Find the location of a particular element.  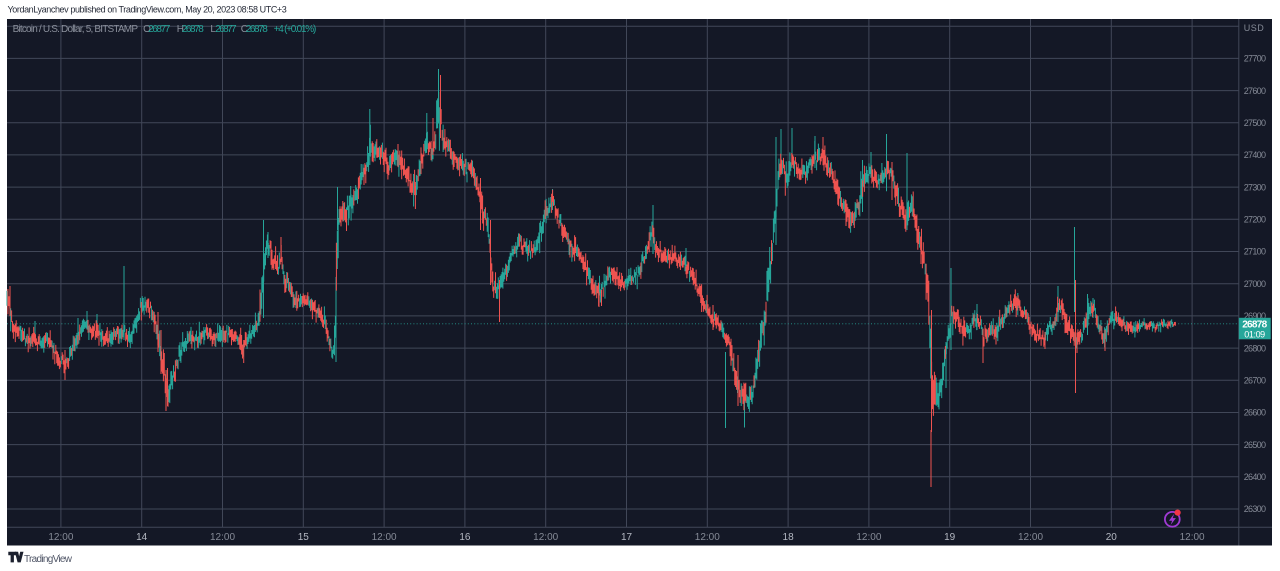

svg-text: 26900 is located at coordinates (1255, 316).